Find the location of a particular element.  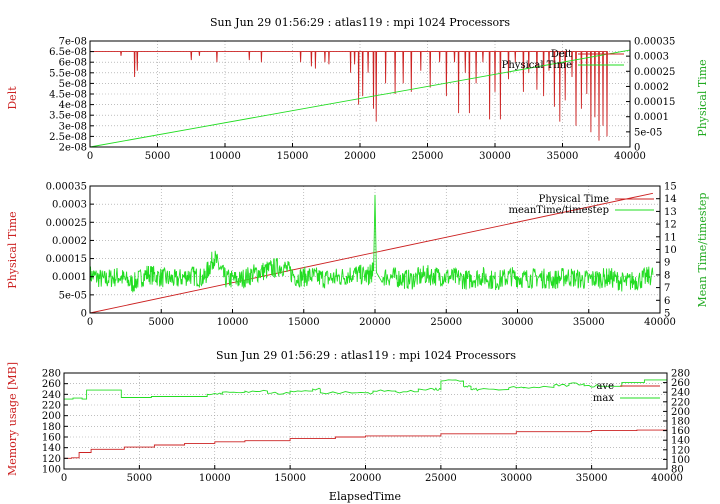

y2-tick-label: 9 is located at coordinates (667, 263).